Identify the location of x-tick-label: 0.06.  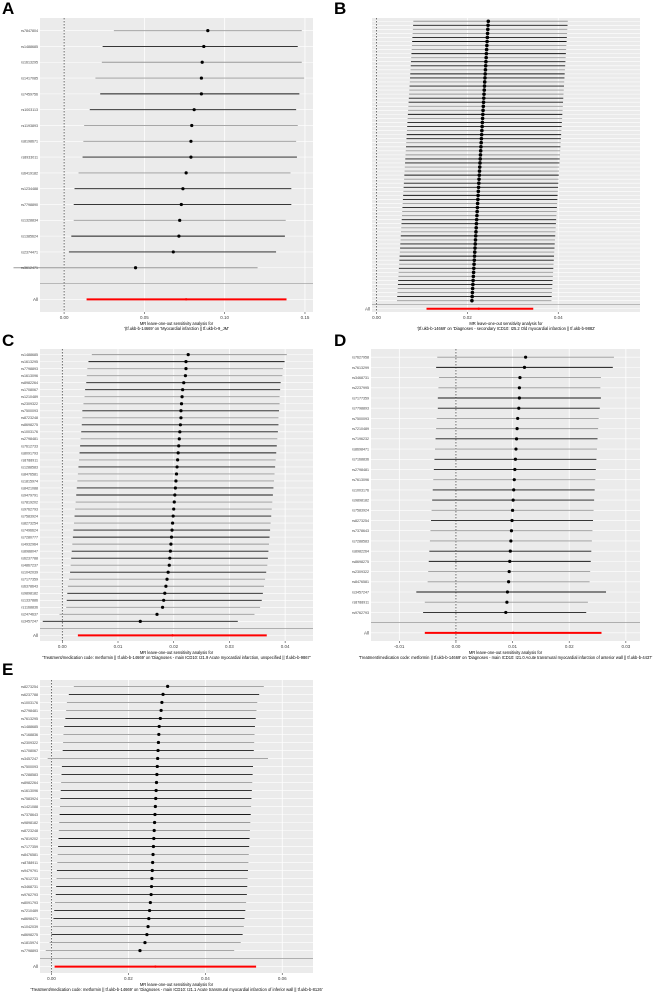
(282, 978).